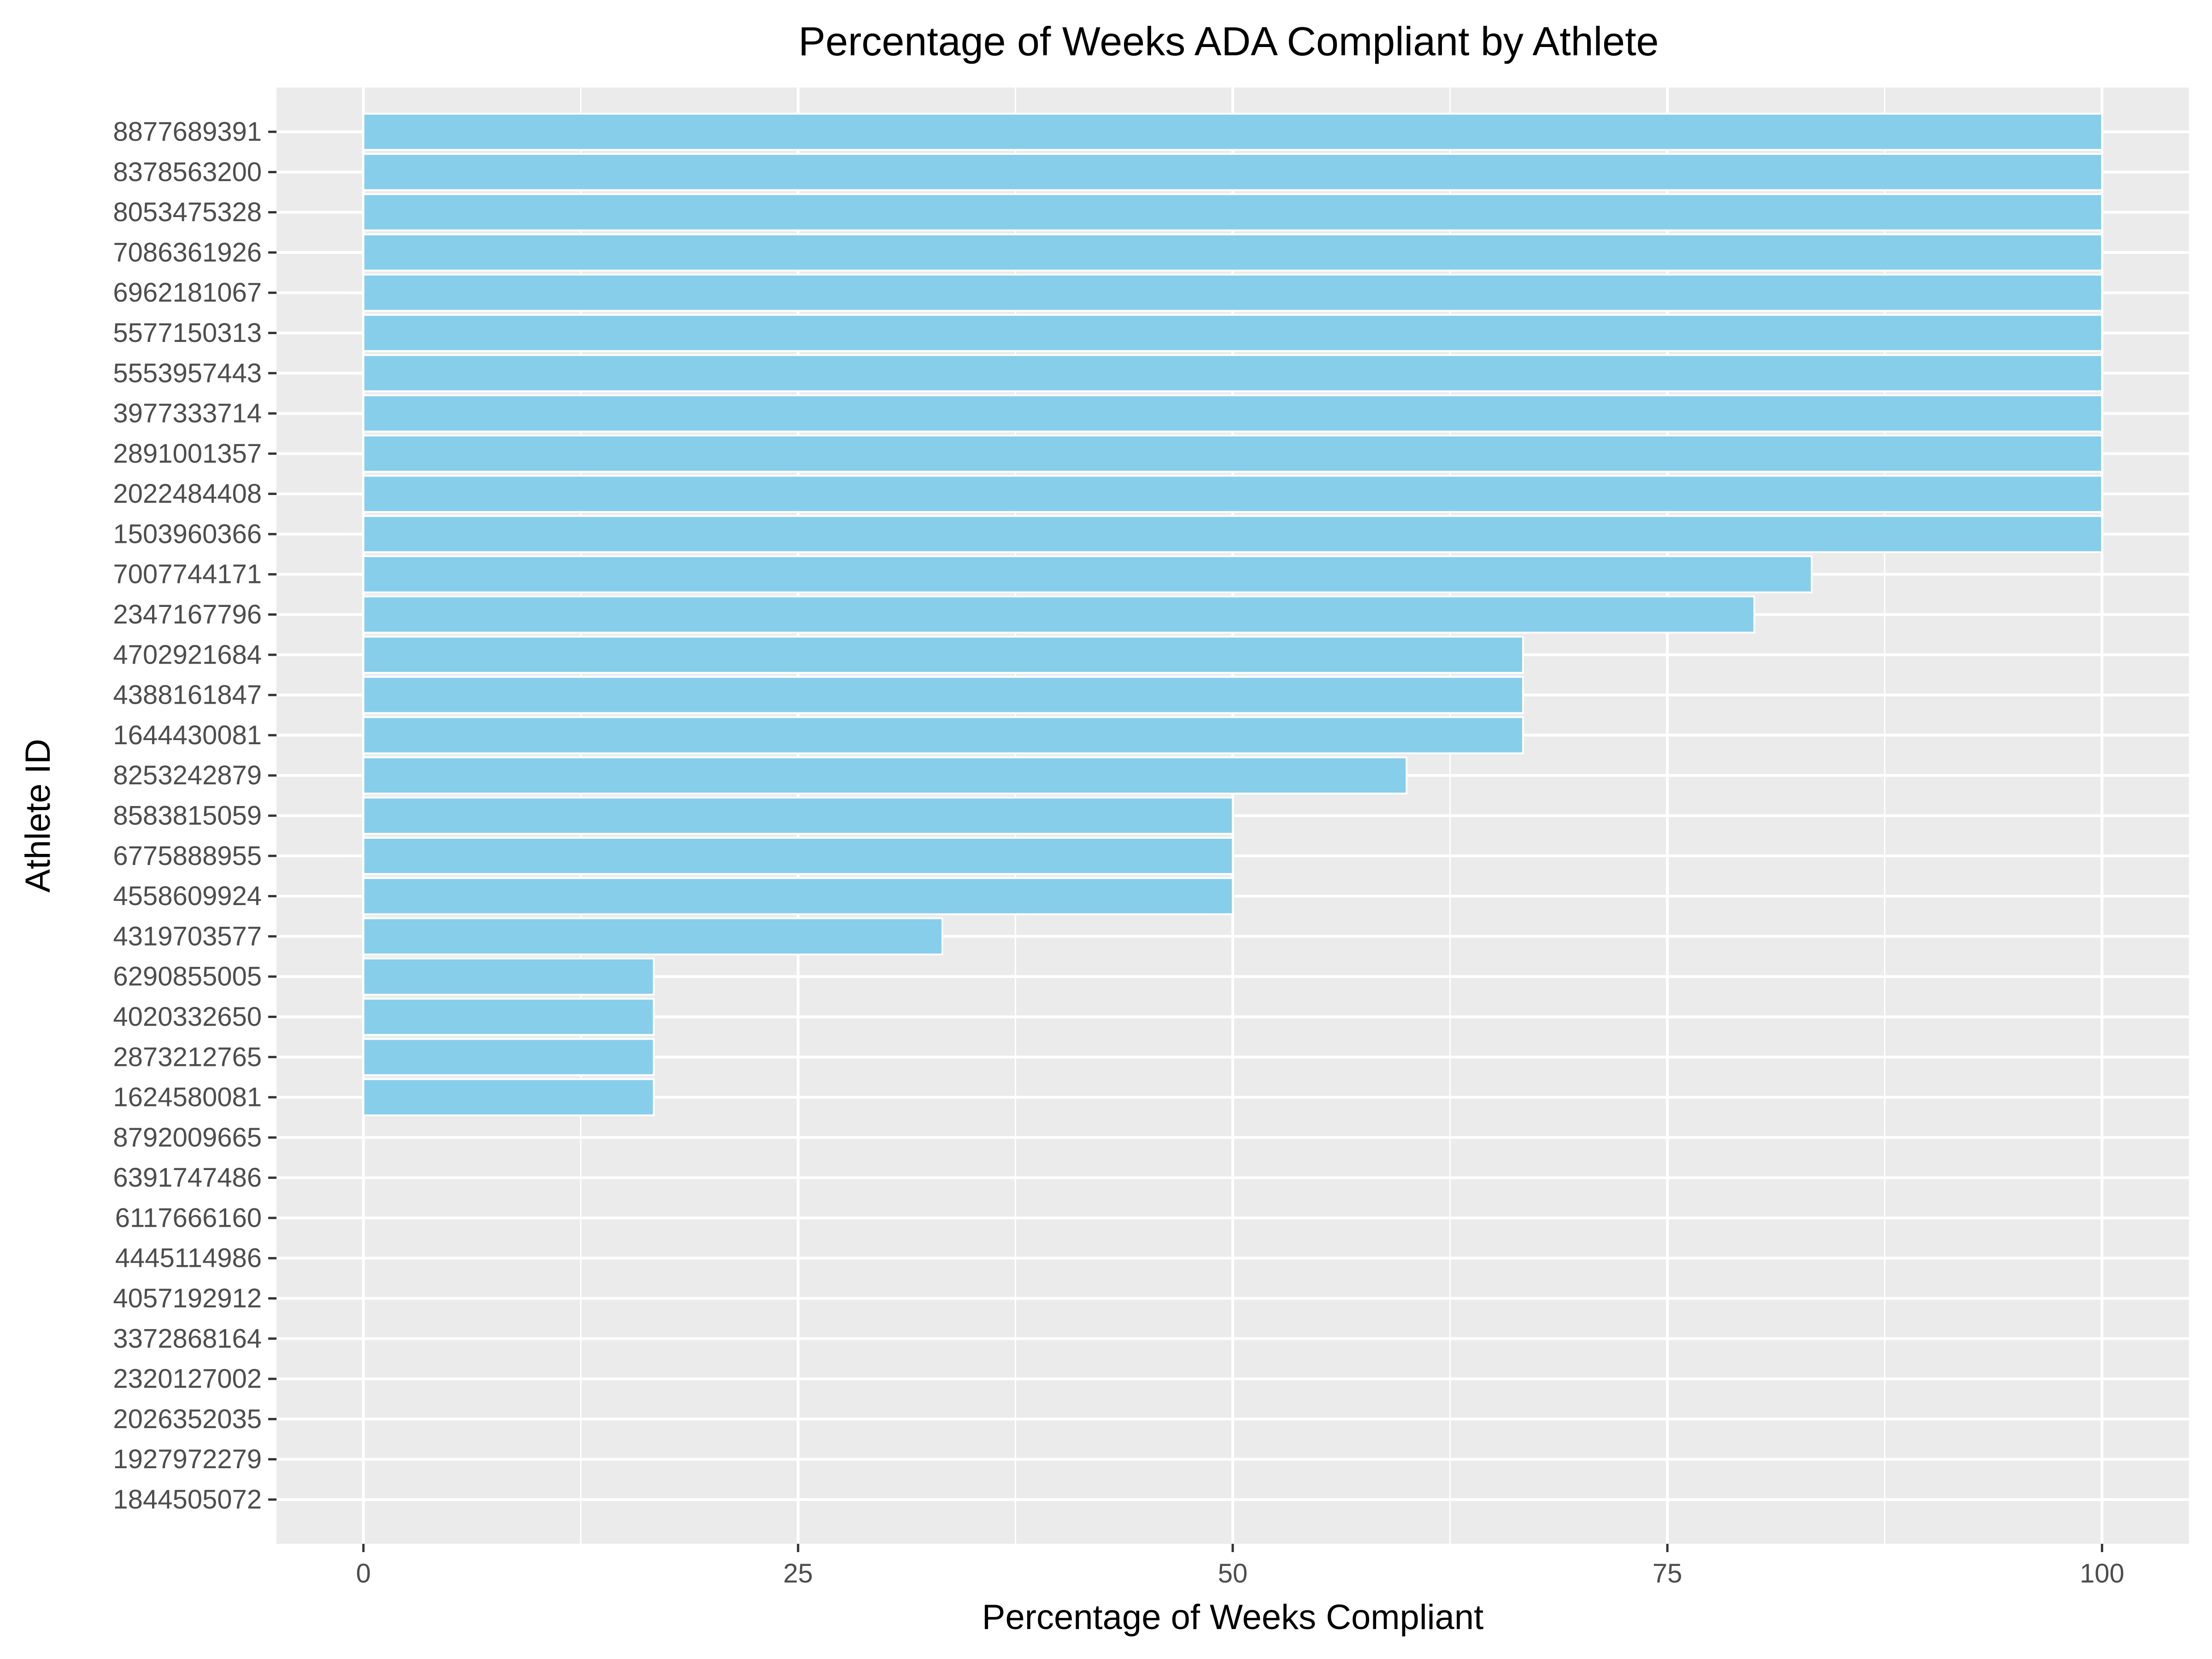  Describe the element at coordinates (187, 614) in the screenshot. I see `y-tick-label: 2347167796` at that location.